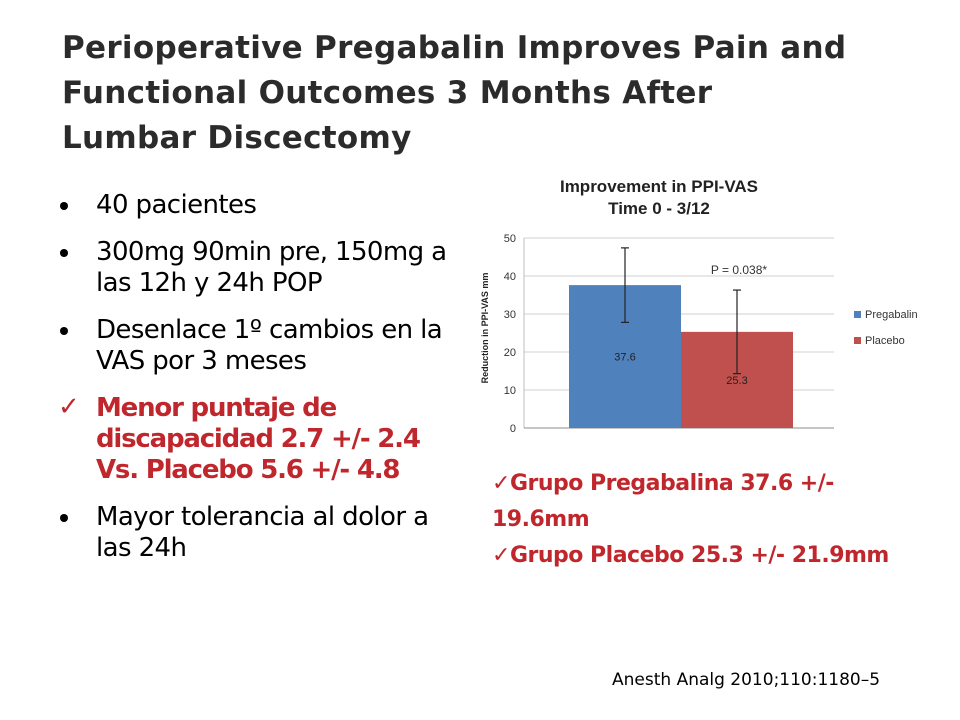 The height and width of the screenshot is (720, 960). I want to click on y-tick-label: 10, so click(510, 391).